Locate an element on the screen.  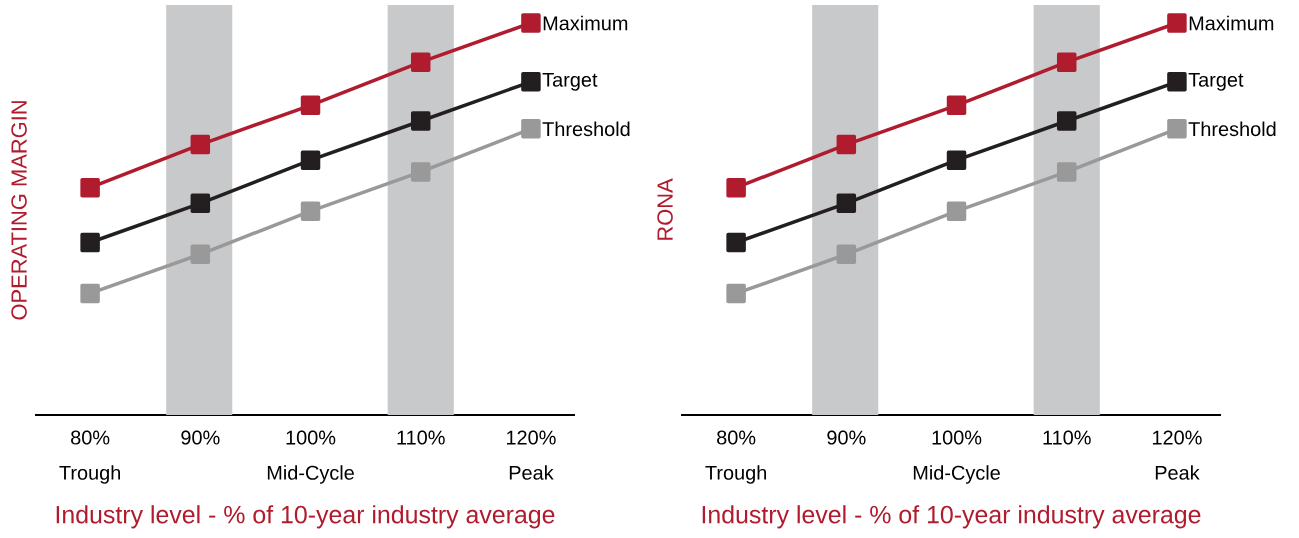
y-axis-title: OPERATING MARGIN is located at coordinates (19, 210).